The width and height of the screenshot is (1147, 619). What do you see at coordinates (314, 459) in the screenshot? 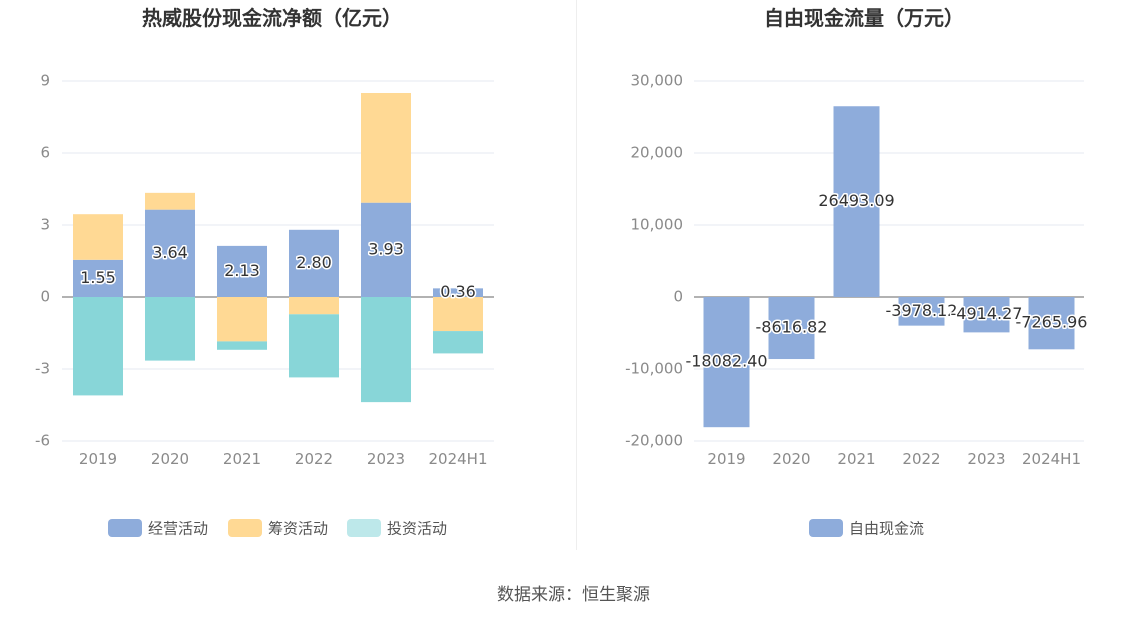
I see `cashflow-x-tick-label: 2022` at bounding box center [314, 459].